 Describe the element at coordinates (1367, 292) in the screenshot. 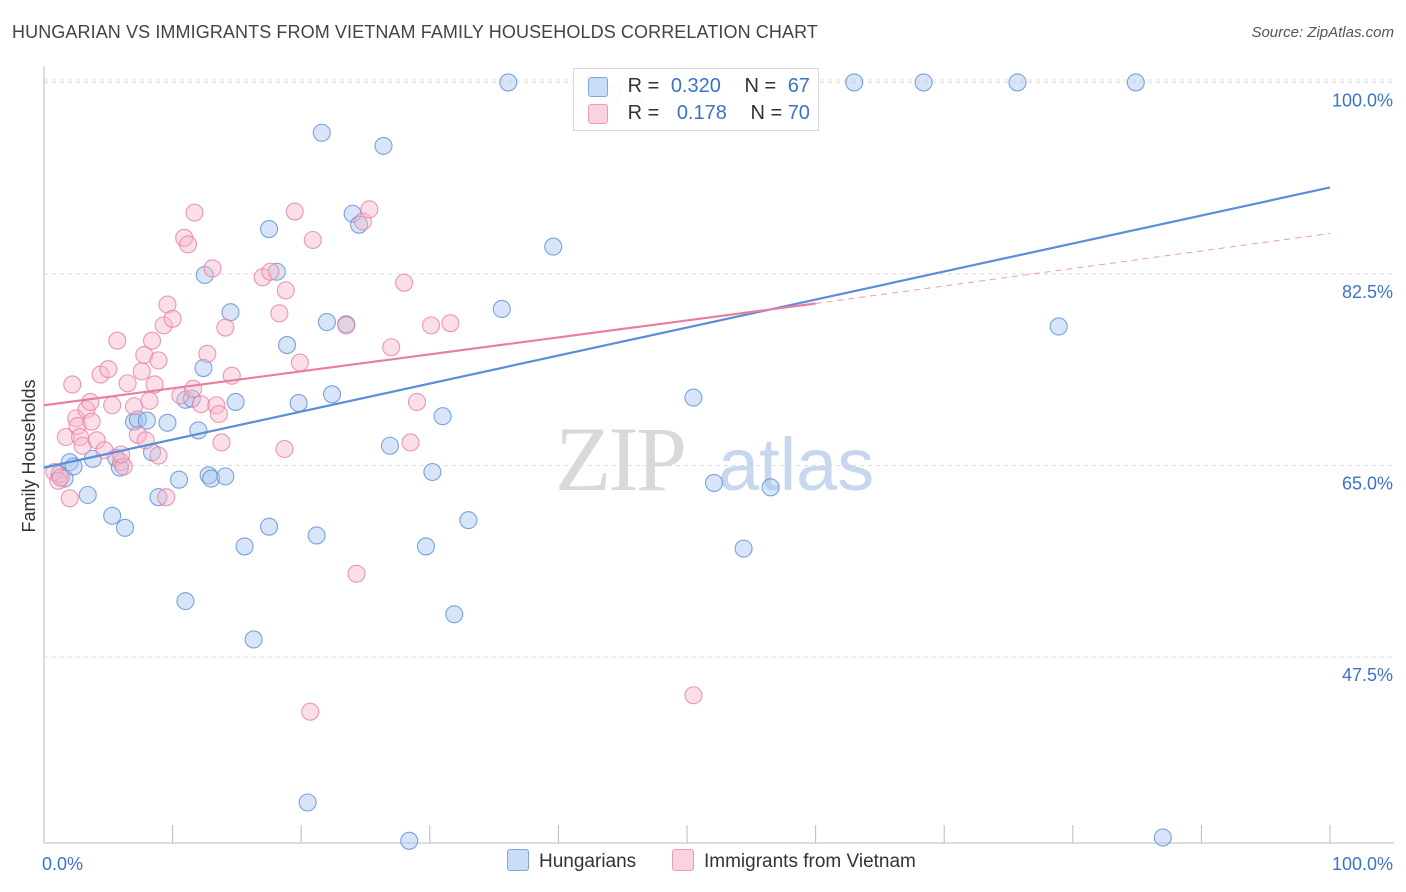

I see `y-tick-label: 82.5%` at that location.